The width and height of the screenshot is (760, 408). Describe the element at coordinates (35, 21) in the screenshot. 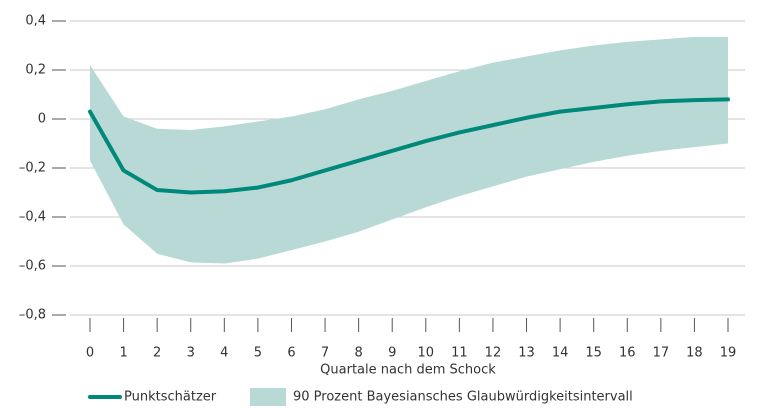

I see `y-tick-label: 0,4` at that location.